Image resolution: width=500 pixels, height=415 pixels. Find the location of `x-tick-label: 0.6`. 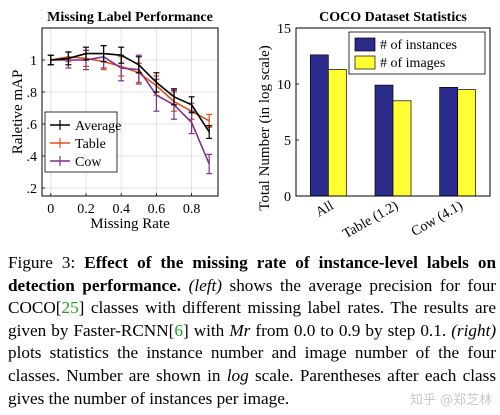

x-tick-label: 0.6 is located at coordinates (157, 209).